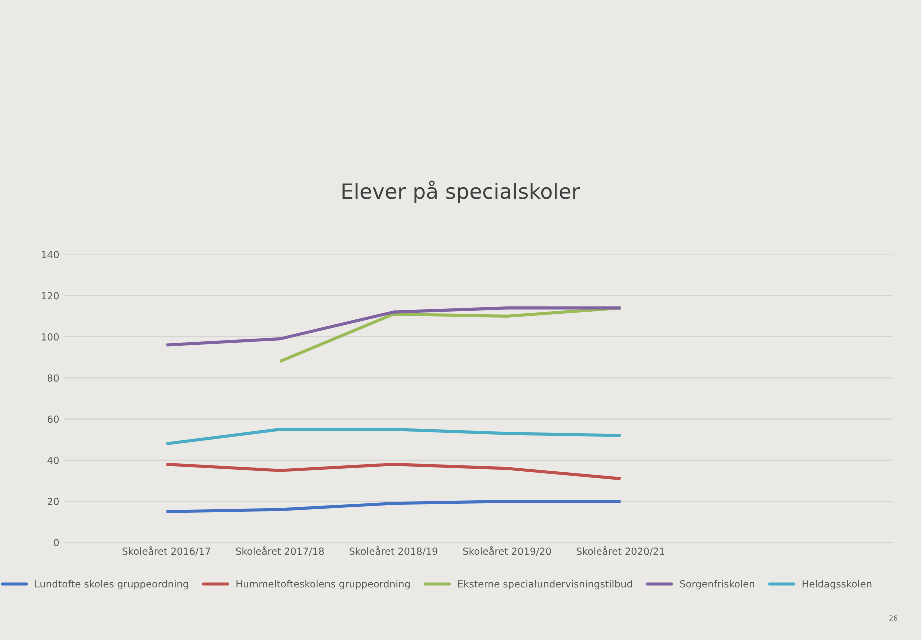 The height and width of the screenshot is (640, 921). Describe the element at coordinates (50, 296) in the screenshot. I see `y-tick-label: 120` at that location.